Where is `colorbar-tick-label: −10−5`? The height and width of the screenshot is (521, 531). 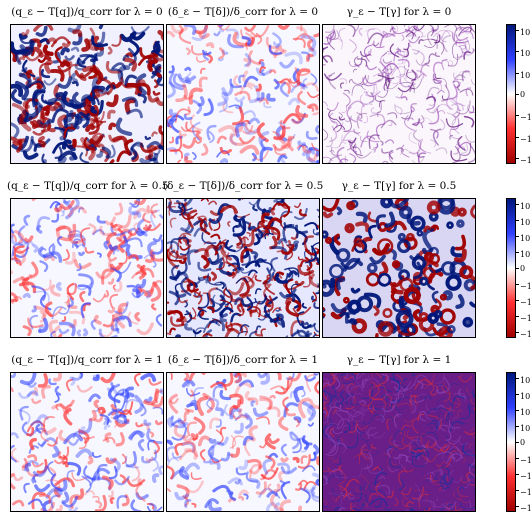
colorbar-tick-label: −10−5 is located at coordinates (525, 460).